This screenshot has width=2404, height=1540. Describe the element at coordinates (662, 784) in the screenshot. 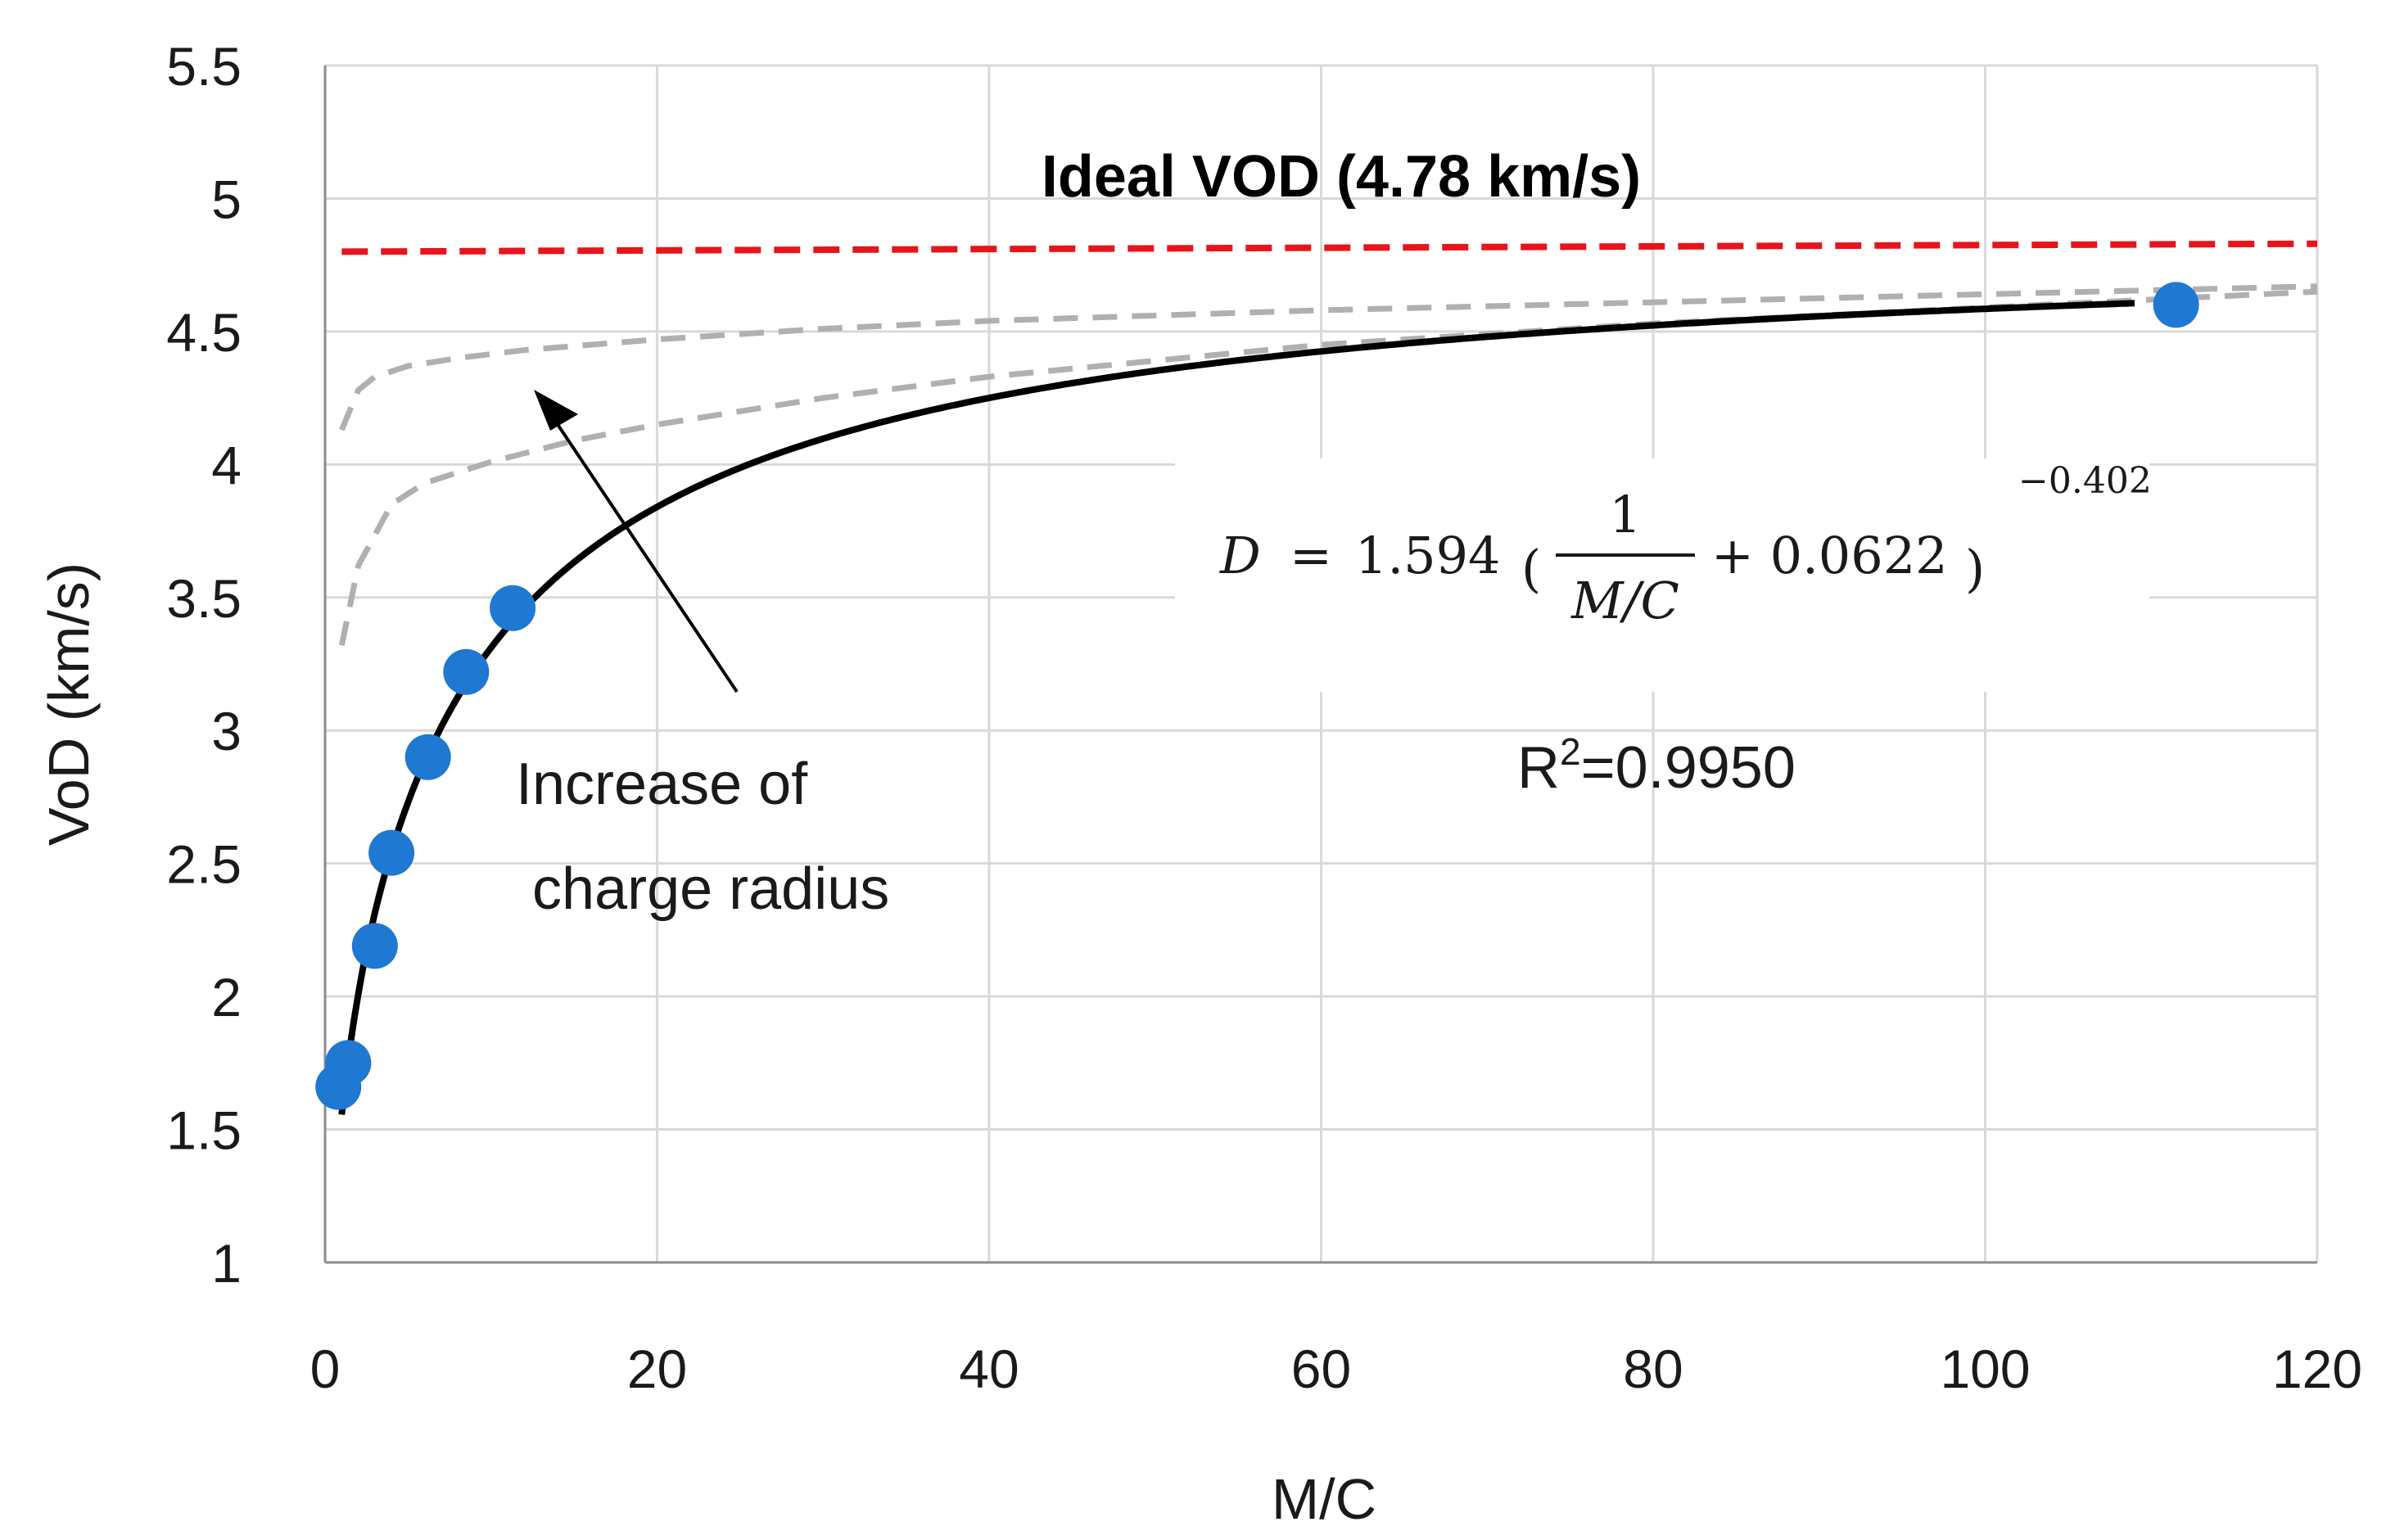

I see `arrow-label-line1: Increase of` at that location.